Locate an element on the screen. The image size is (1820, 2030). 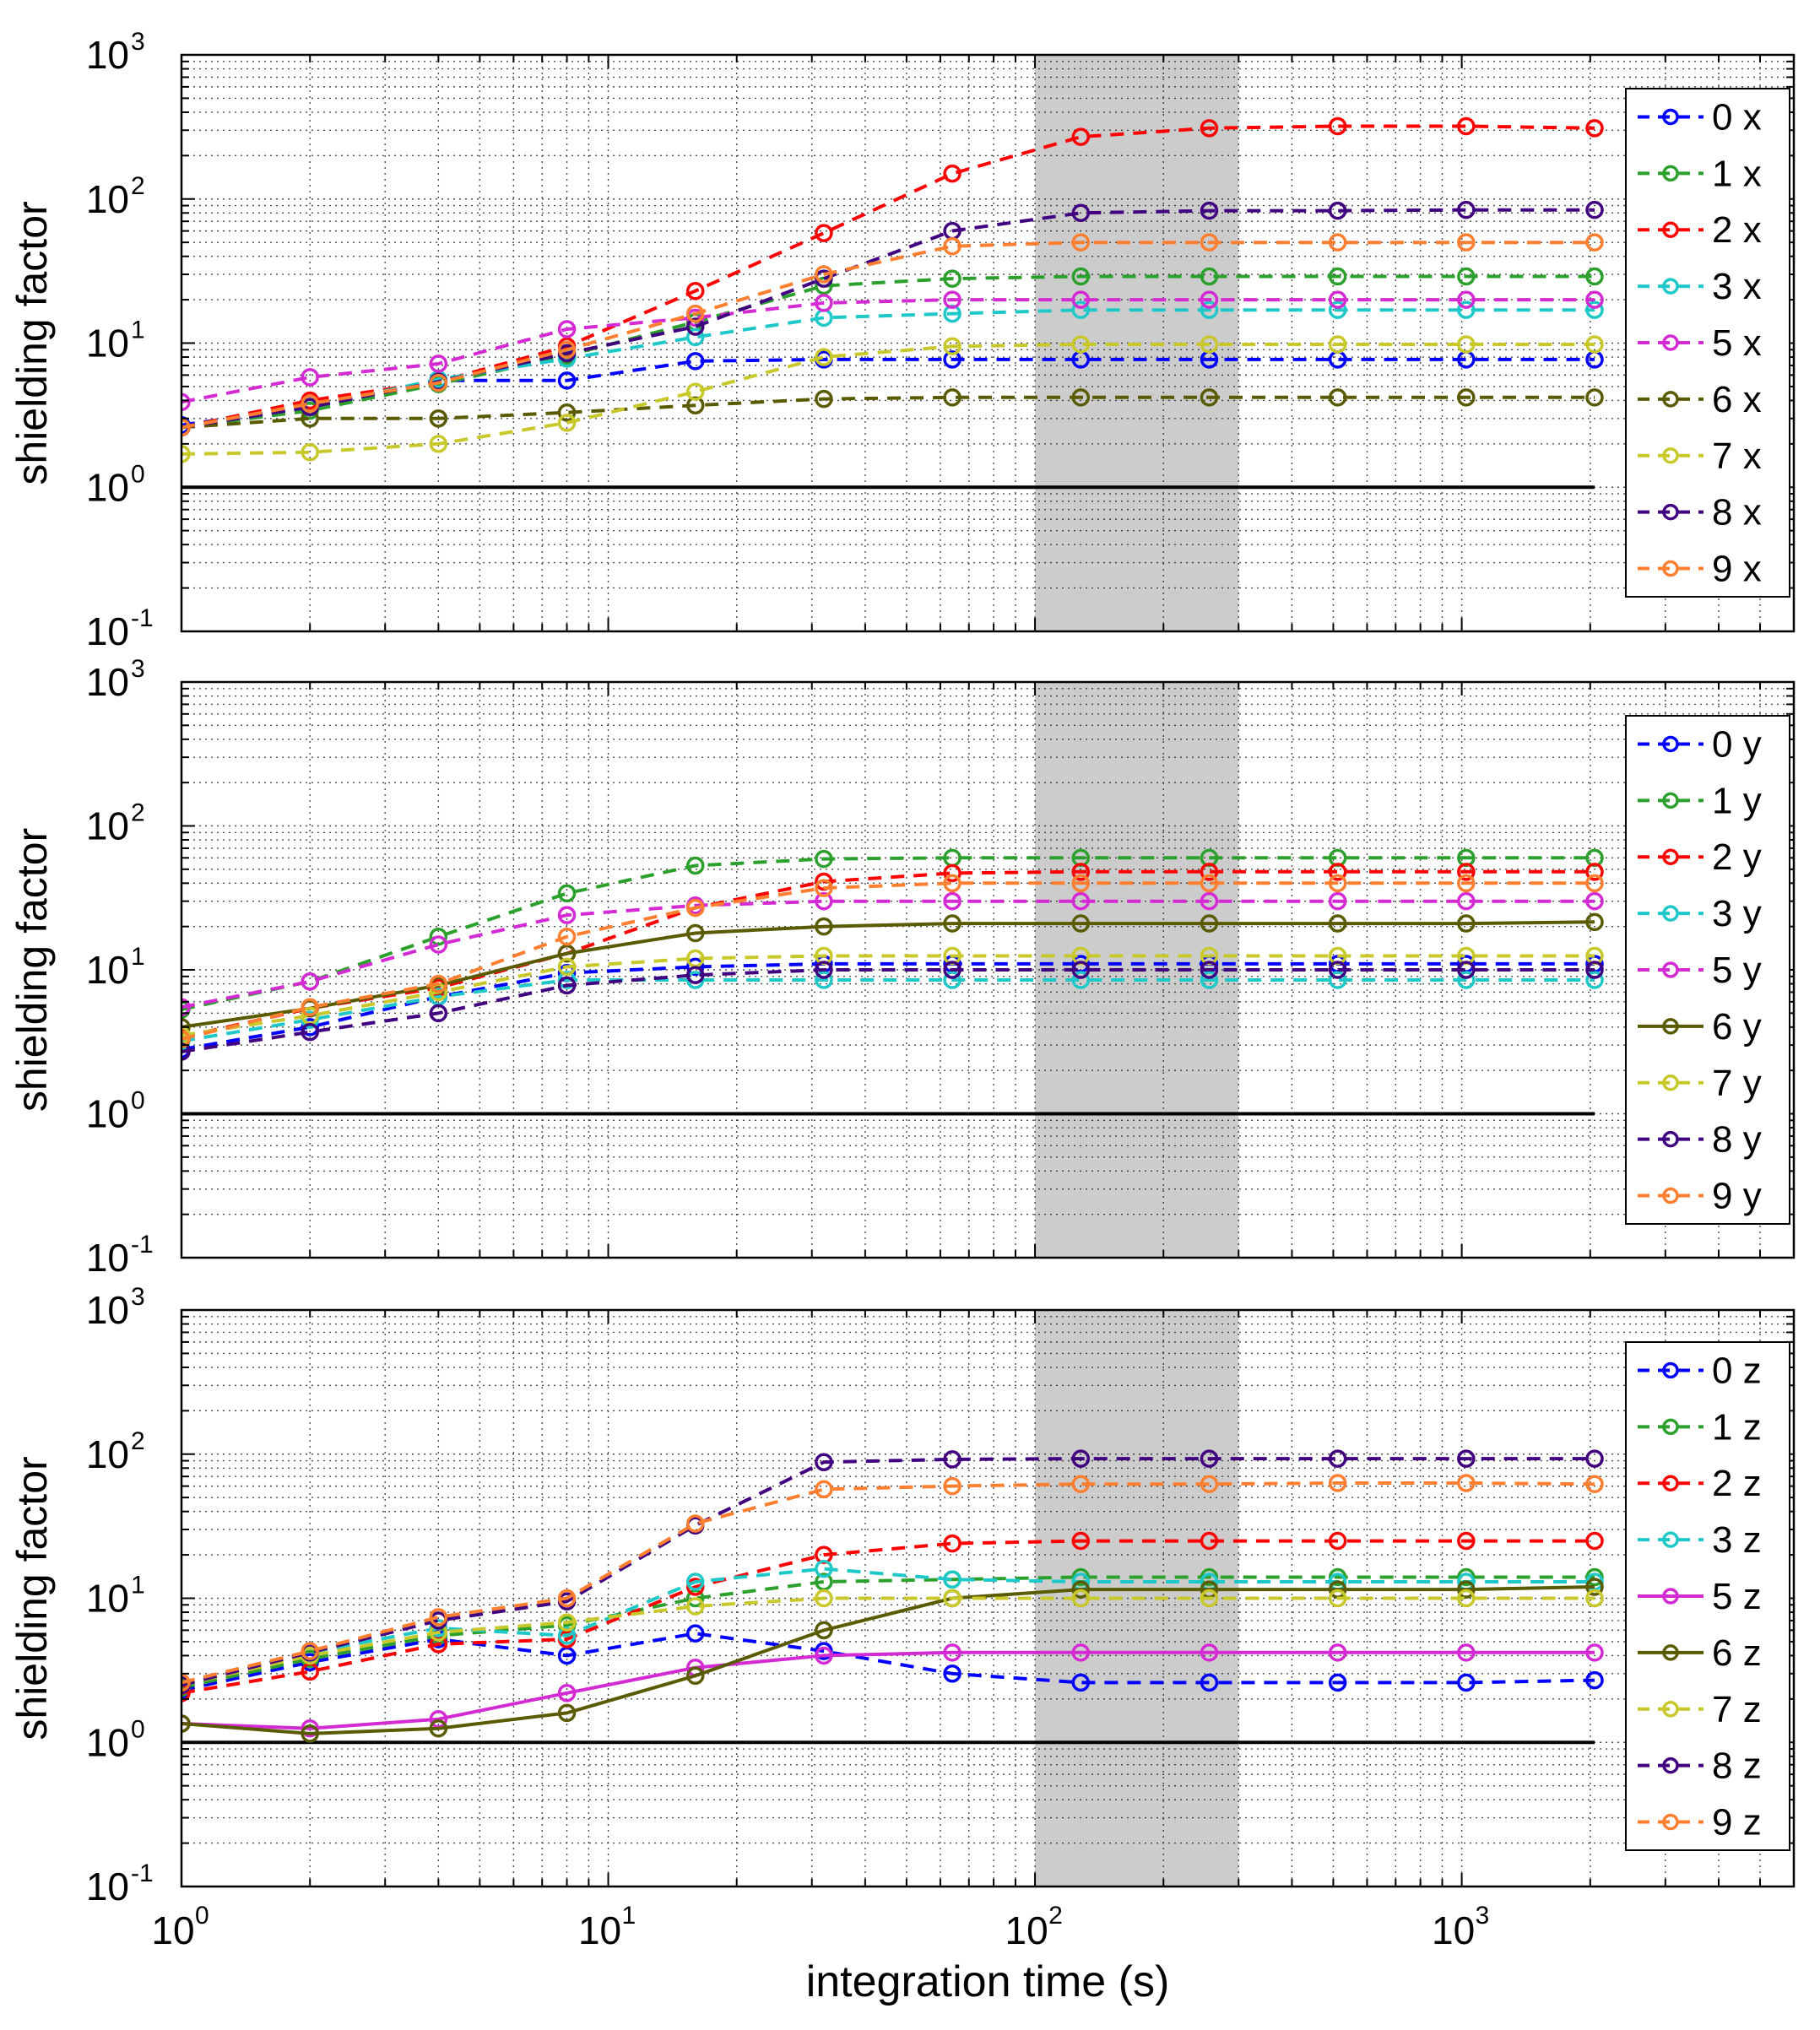
legend-item: 3 y is located at coordinates (1700, 913).